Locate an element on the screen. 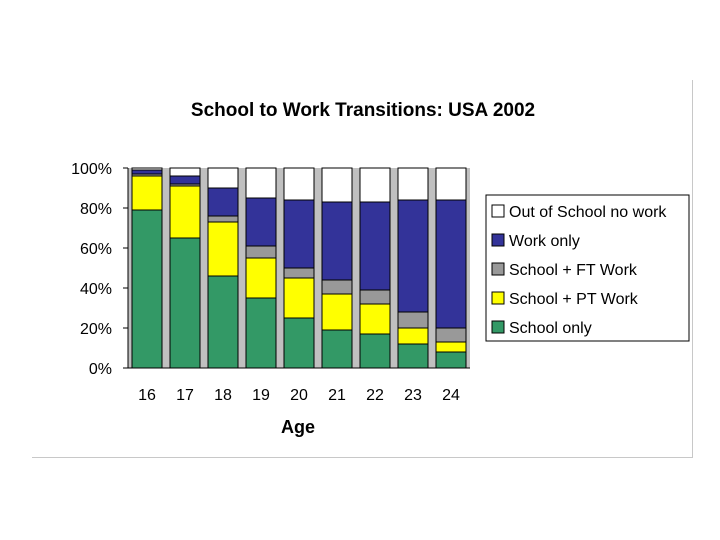 The height and width of the screenshot is (540, 720). y-tick-label: 20% is located at coordinates (96, 329).